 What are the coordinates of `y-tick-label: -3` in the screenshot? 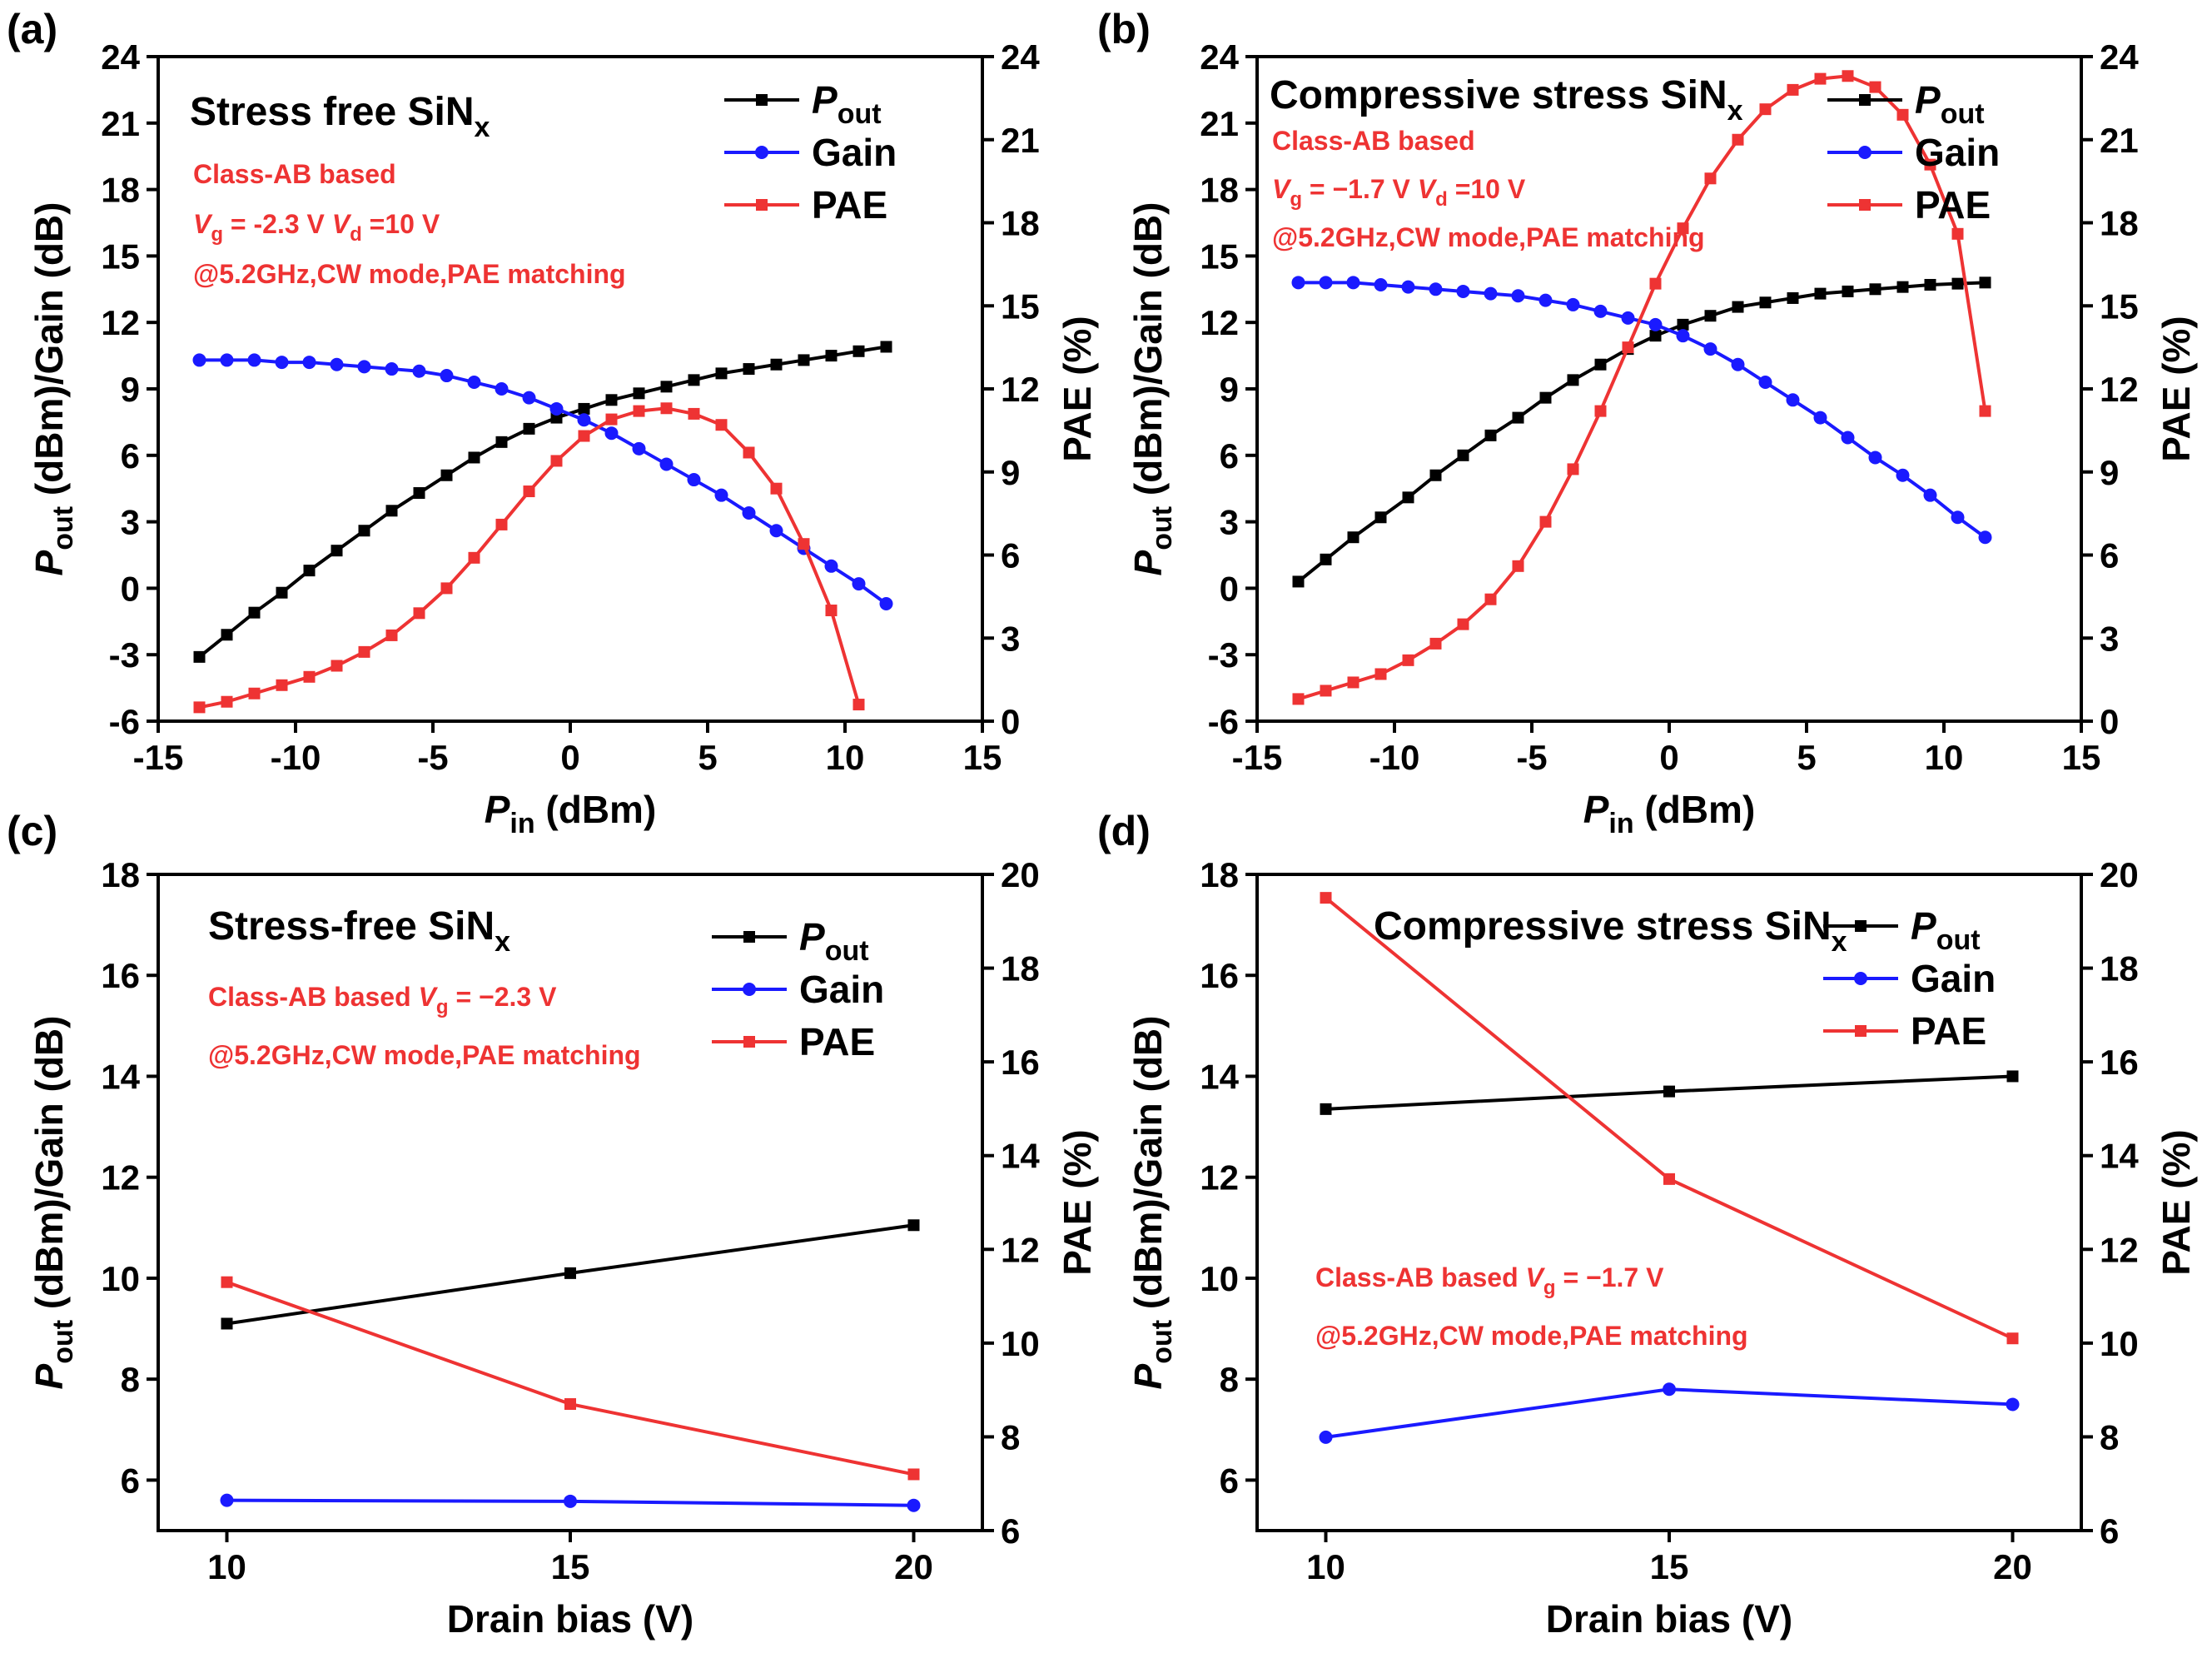 It's located at (1223, 655).